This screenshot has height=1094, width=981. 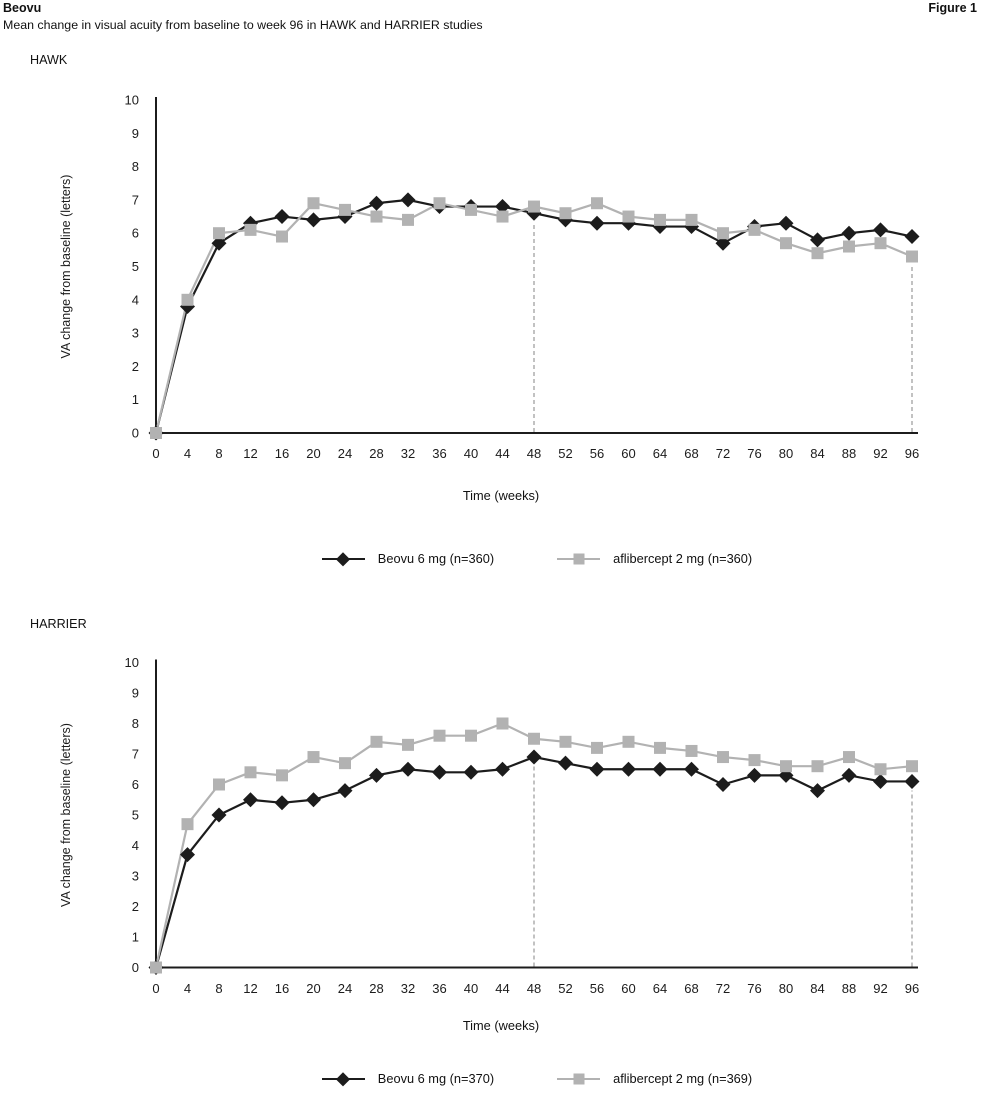 What do you see at coordinates (952, 8) in the screenshot?
I see `figure-number: Figure 1` at bounding box center [952, 8].